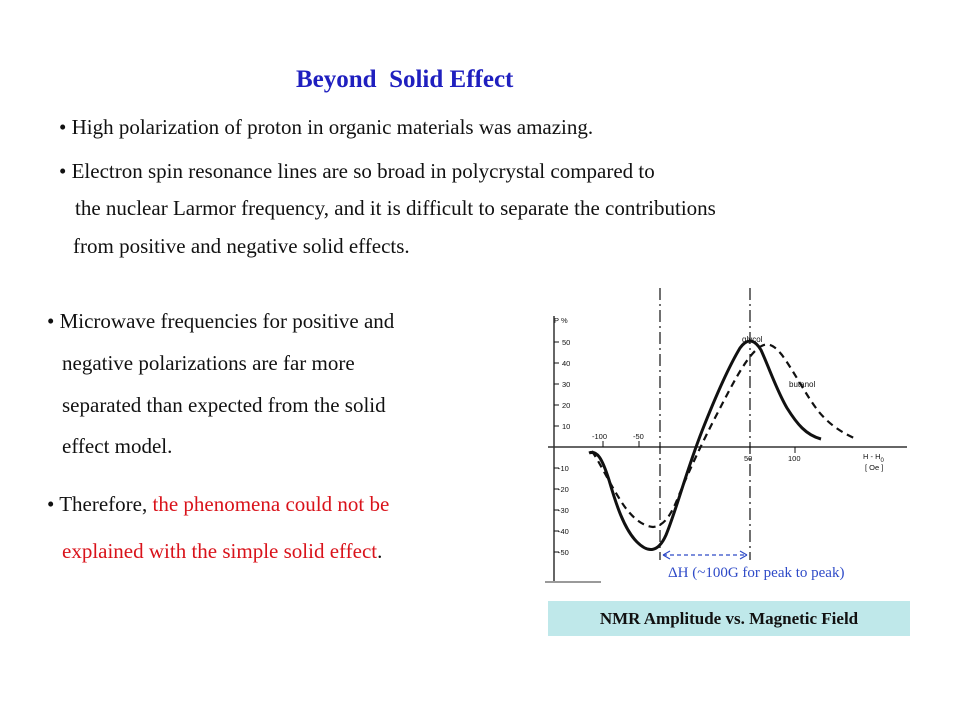  Describe the element at coordinates (563, 552) in the screenshot. I see `y-tick-minus-50-label: -50` at that location.